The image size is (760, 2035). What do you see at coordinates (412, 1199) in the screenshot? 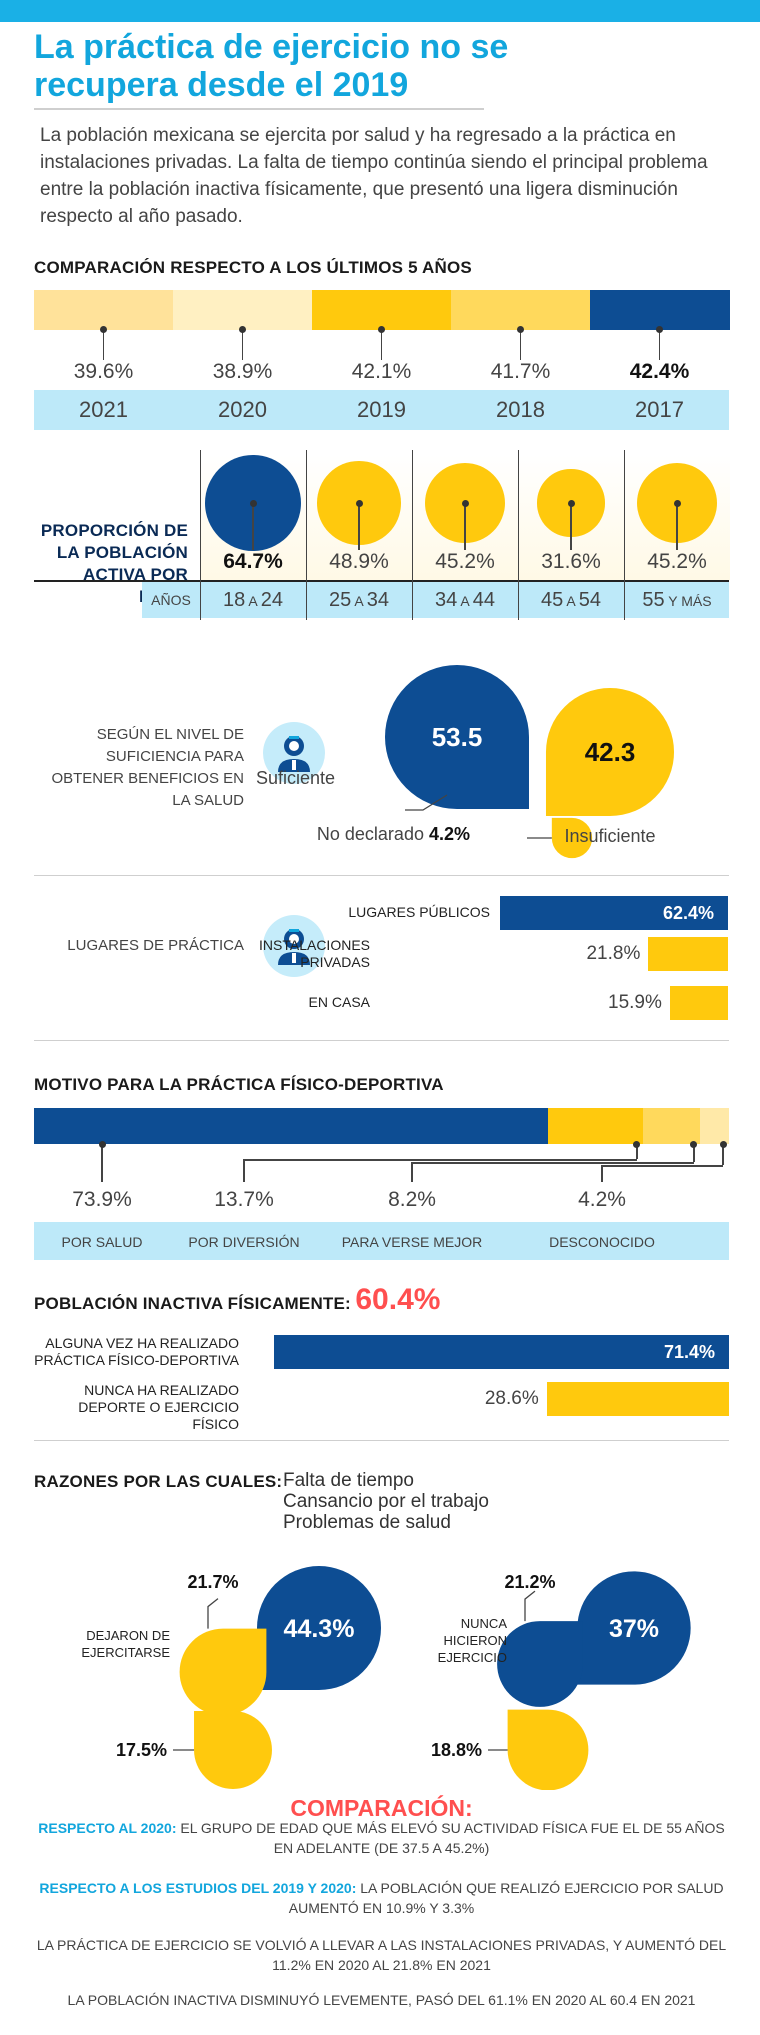
I see `motive-value-label: 8.2%` at bounding box center [412, 1199].